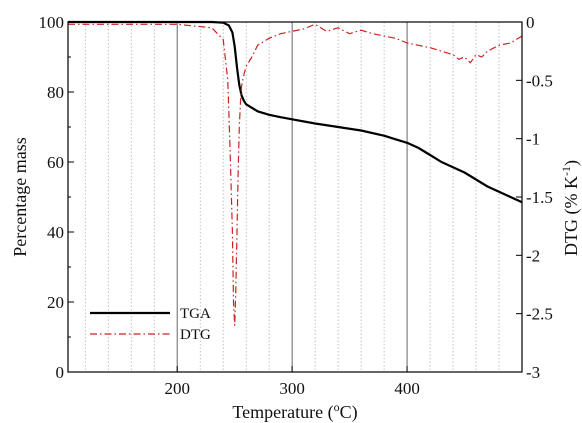 This screenshot has width=582, height=423. Describe the element at coordinates (20, 196) in the screenshot. I see `y-axis-title: Percentage mass` at that location.